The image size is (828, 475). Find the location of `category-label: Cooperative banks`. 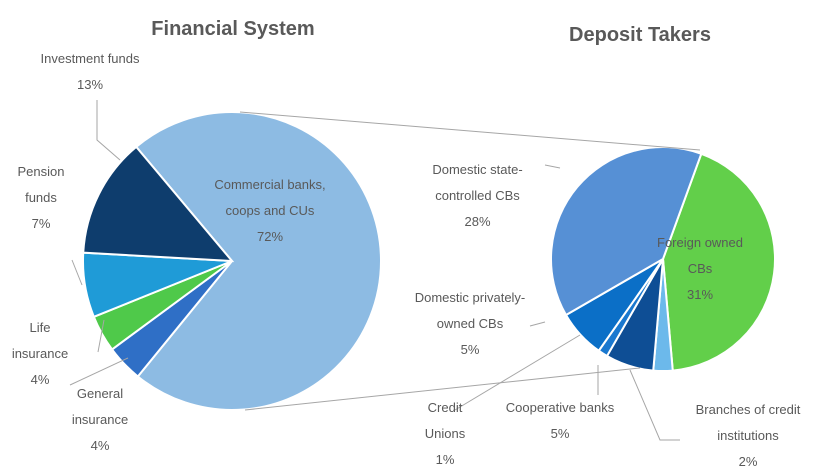

category-label: Cooperative banks is located at coordinates (560, 407).